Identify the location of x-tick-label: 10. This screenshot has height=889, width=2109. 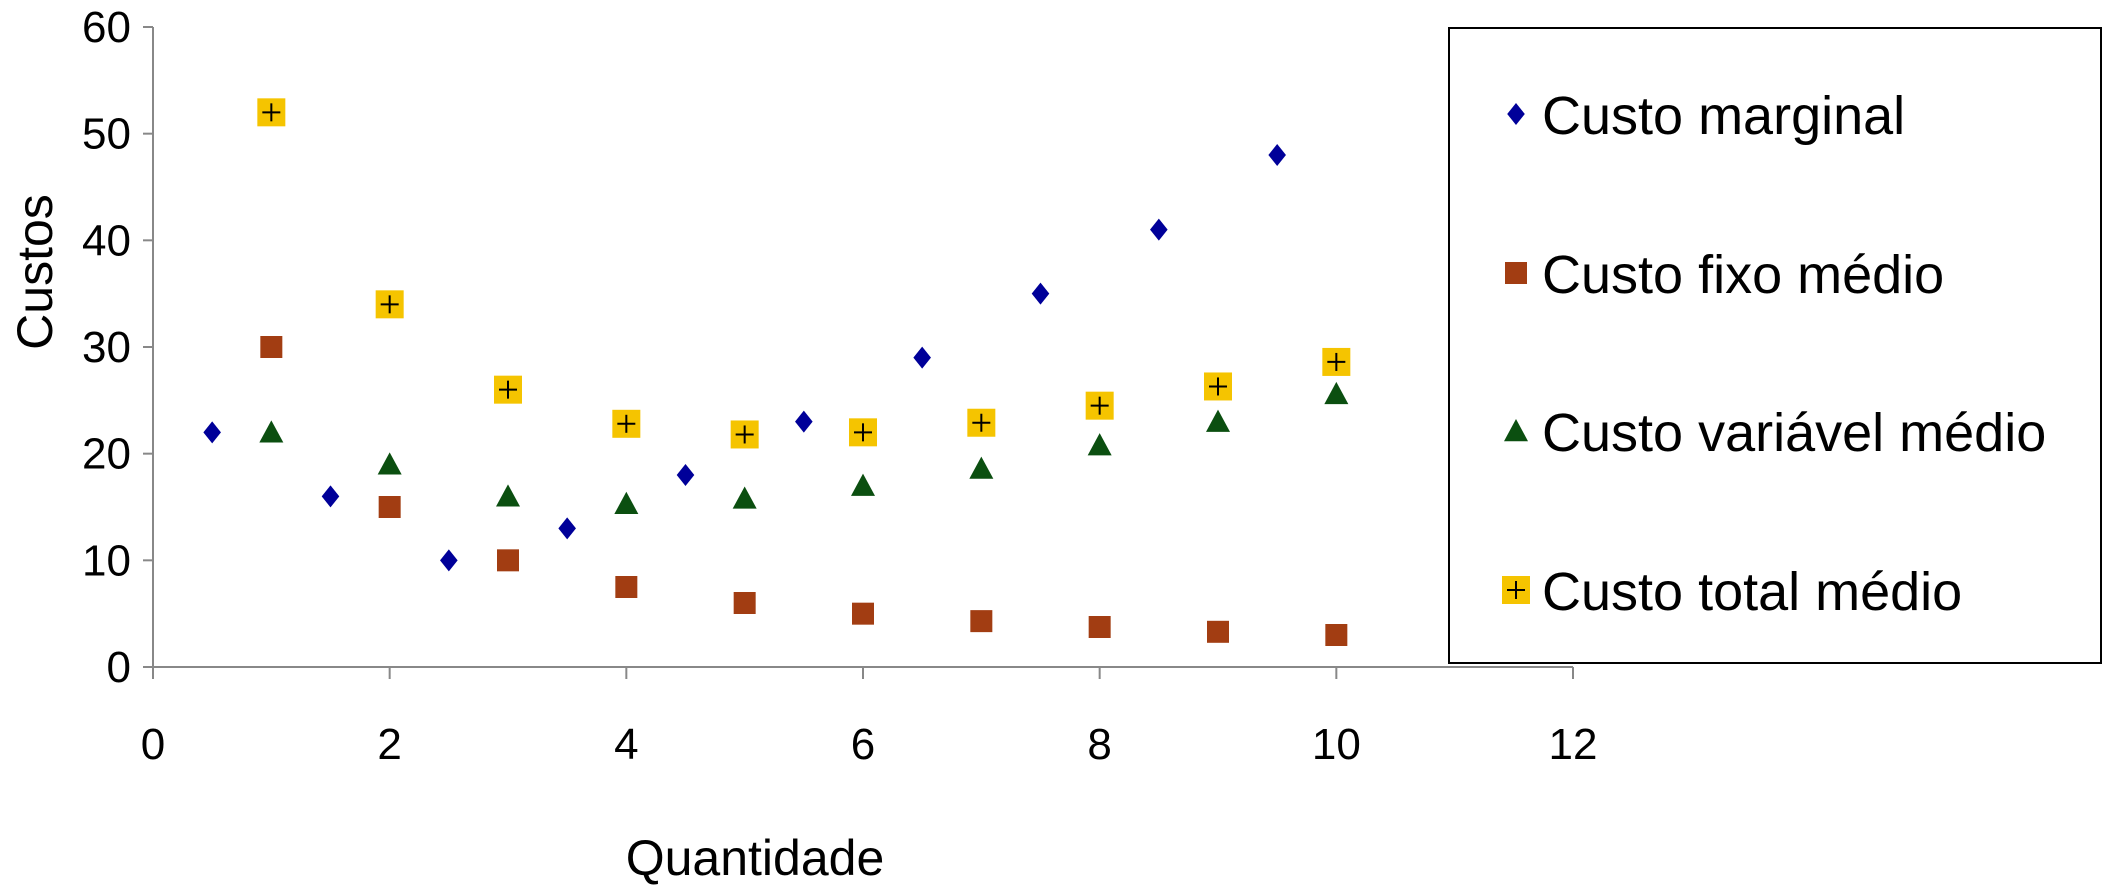
(1336, 744).